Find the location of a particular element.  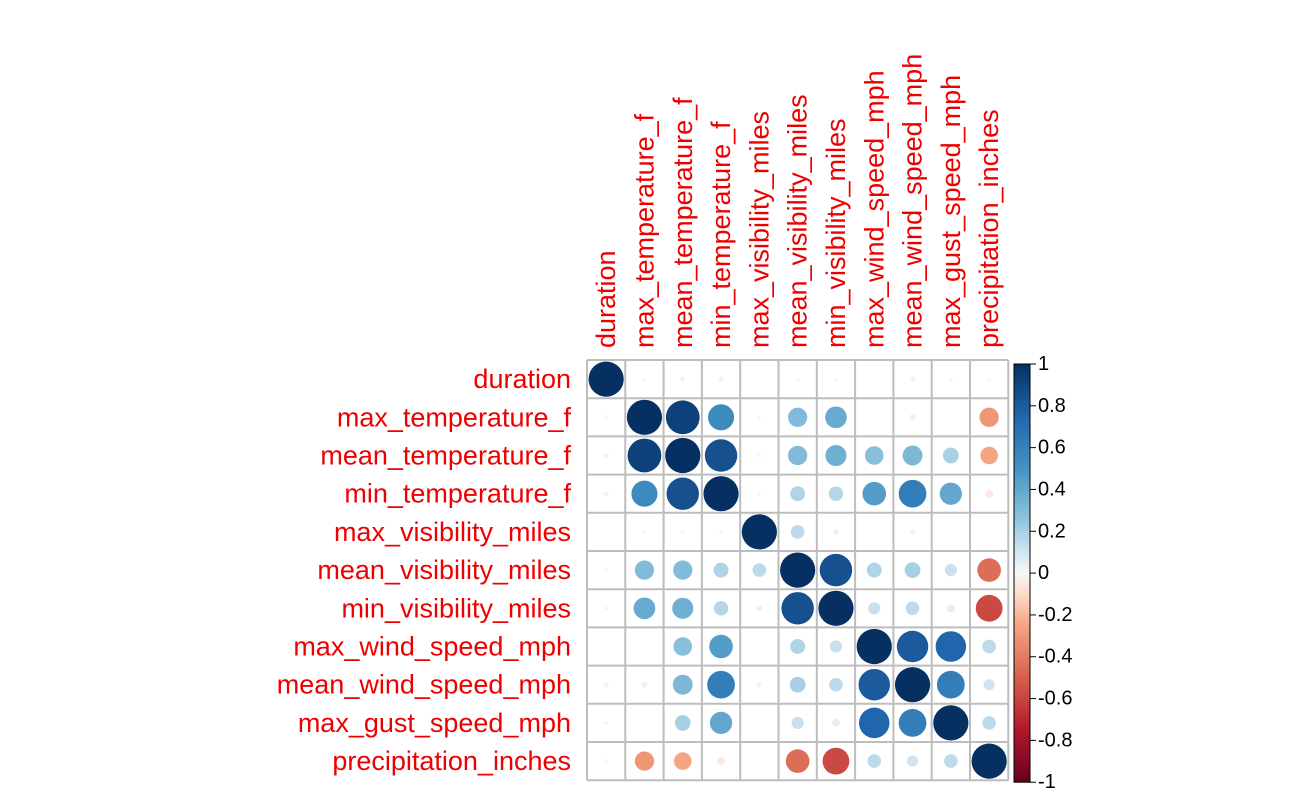

column-label: max_gust_speed_mph is located at coordinates (951, 211).